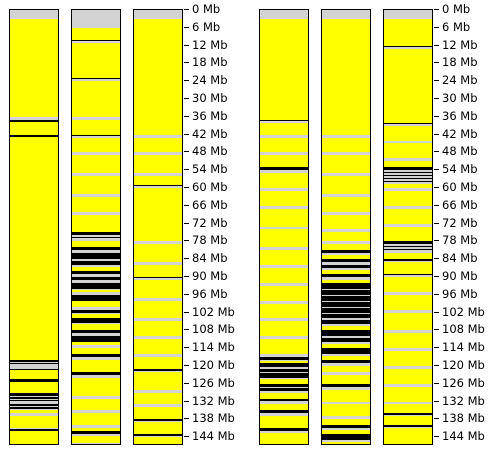 This screenshot has width=500, height=454. What do you see at coordinates (209, 418) in the screenshot?
I see `scale-tick-label: 138 Mb` at bounding box center [209, 418].